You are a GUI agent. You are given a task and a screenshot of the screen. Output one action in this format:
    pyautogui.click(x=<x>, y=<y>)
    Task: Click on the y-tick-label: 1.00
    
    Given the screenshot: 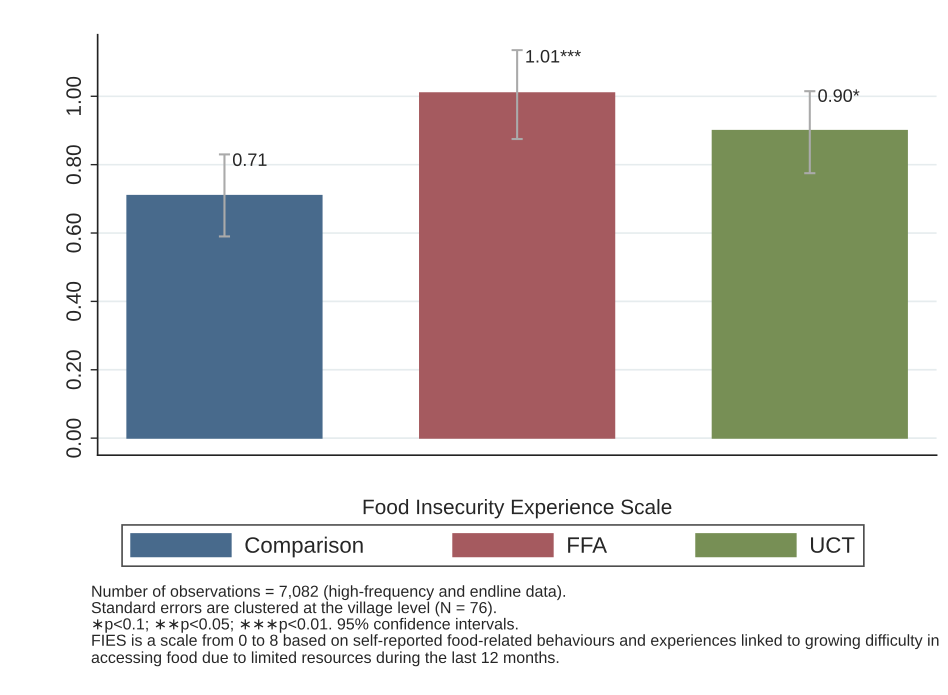 What is the action you would take?
    pyautogui.click(x=74, y=95)
    